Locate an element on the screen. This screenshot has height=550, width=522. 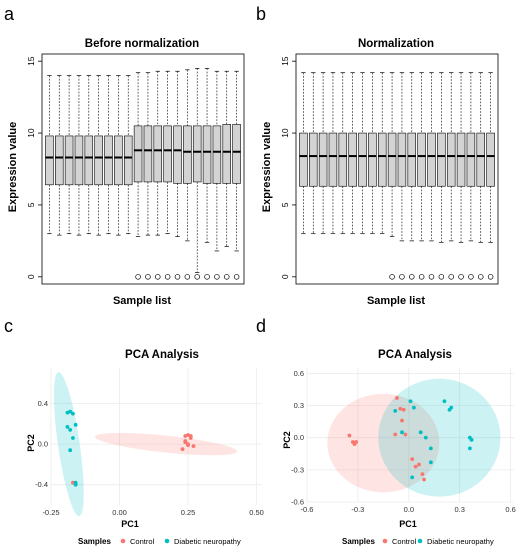
x-tick-label: -0.6 is located at coordinates (307, 509).